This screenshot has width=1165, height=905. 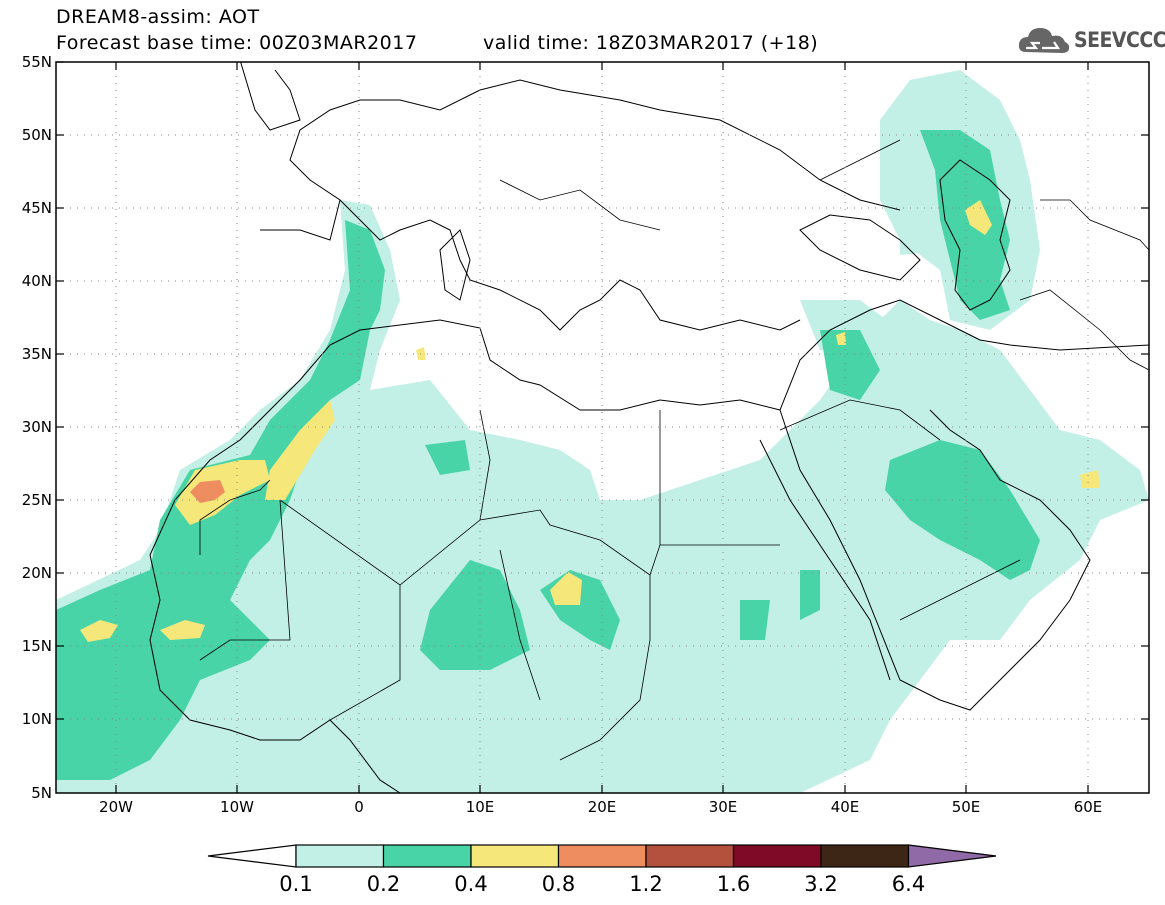 I want to click on lon-label: 60E, so click(x=1088, y=807).